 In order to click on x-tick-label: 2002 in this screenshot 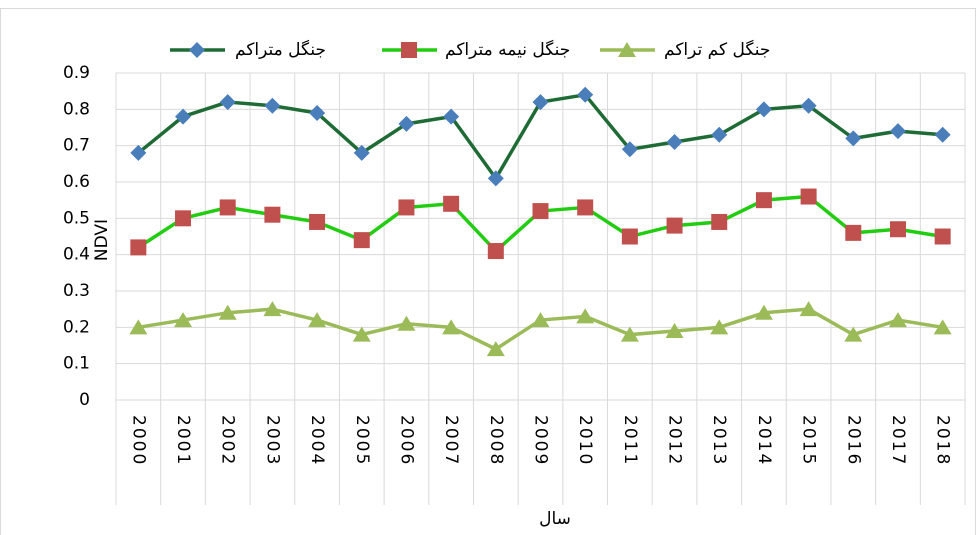, I will do `click(228, 440)`.